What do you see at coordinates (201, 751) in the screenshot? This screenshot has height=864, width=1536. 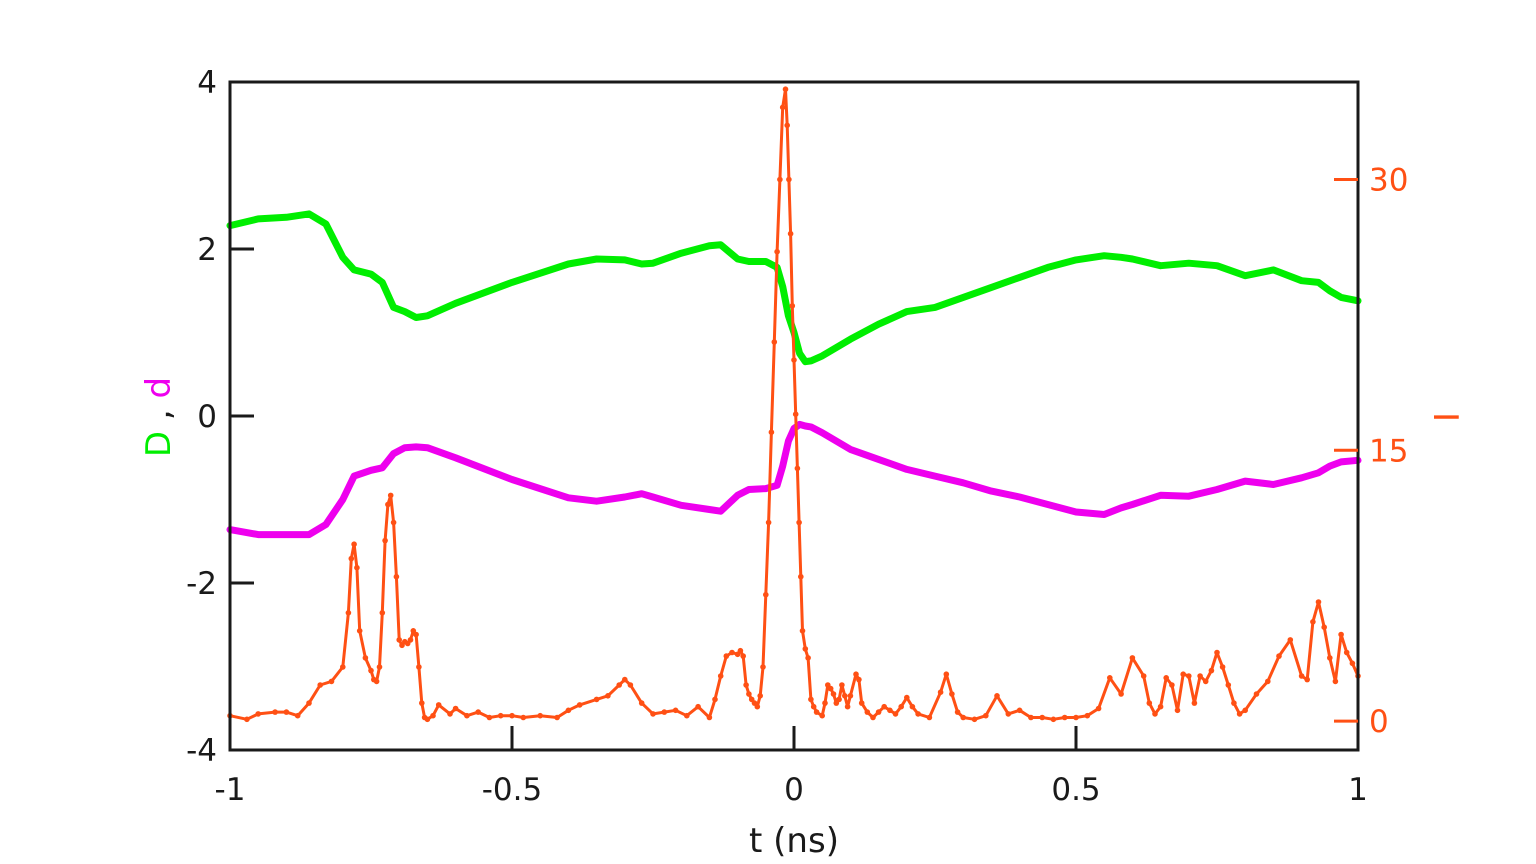 I see `y-left-tick-label: -4` at bounding box center [201, 751].